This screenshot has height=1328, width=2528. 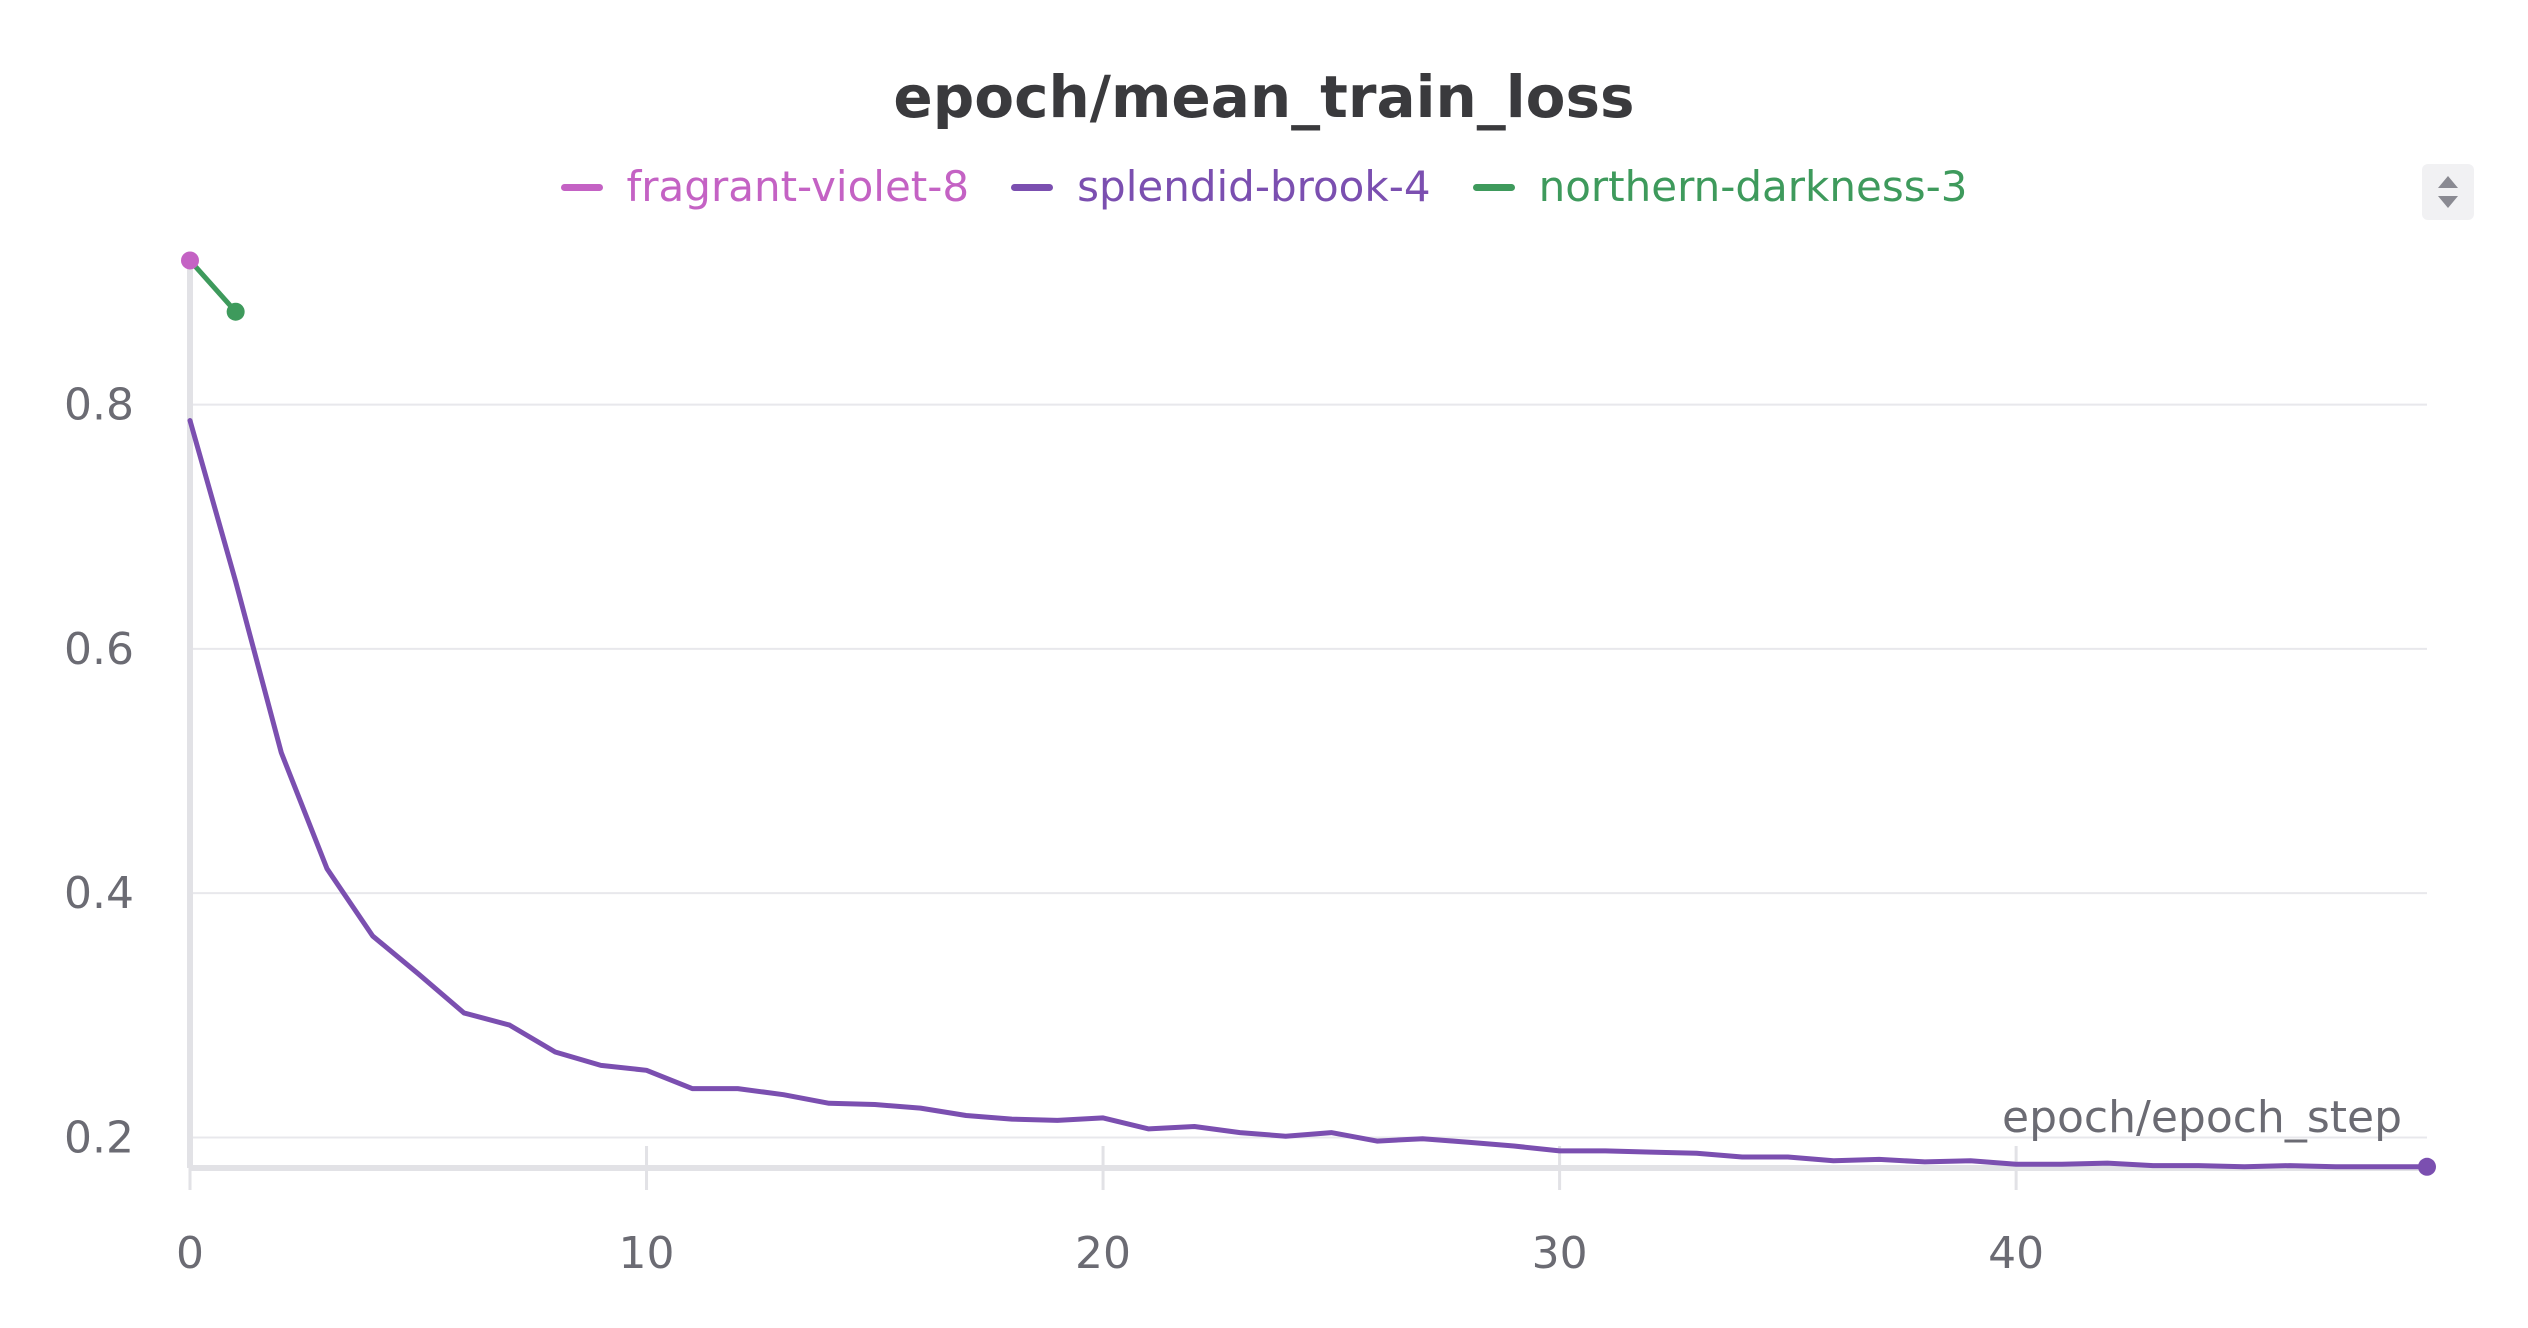 I want to click on chart-title: epoch/mean_train_loss, so click(x=1264, y=97).